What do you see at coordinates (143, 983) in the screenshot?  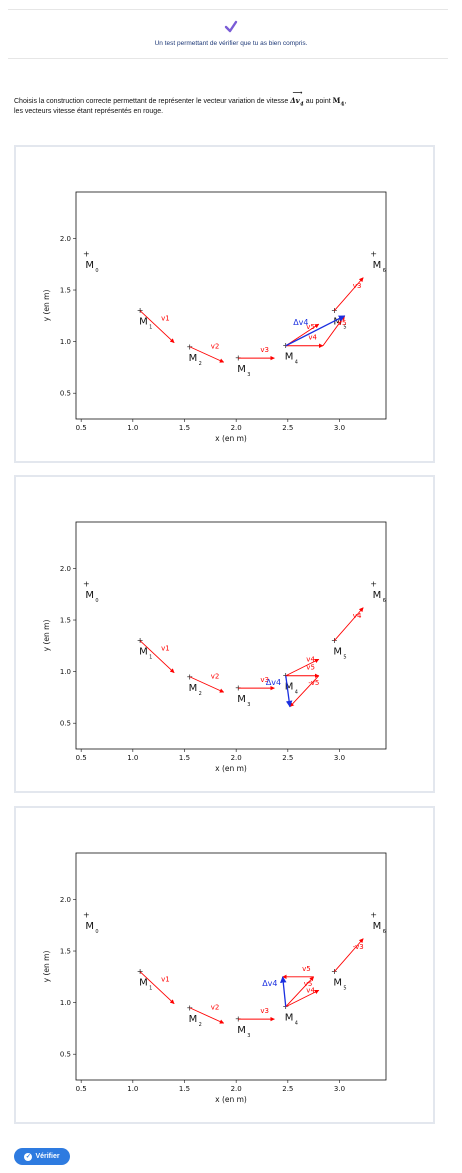 I see `point-label-M1: M` at bounding box center [143, 983].